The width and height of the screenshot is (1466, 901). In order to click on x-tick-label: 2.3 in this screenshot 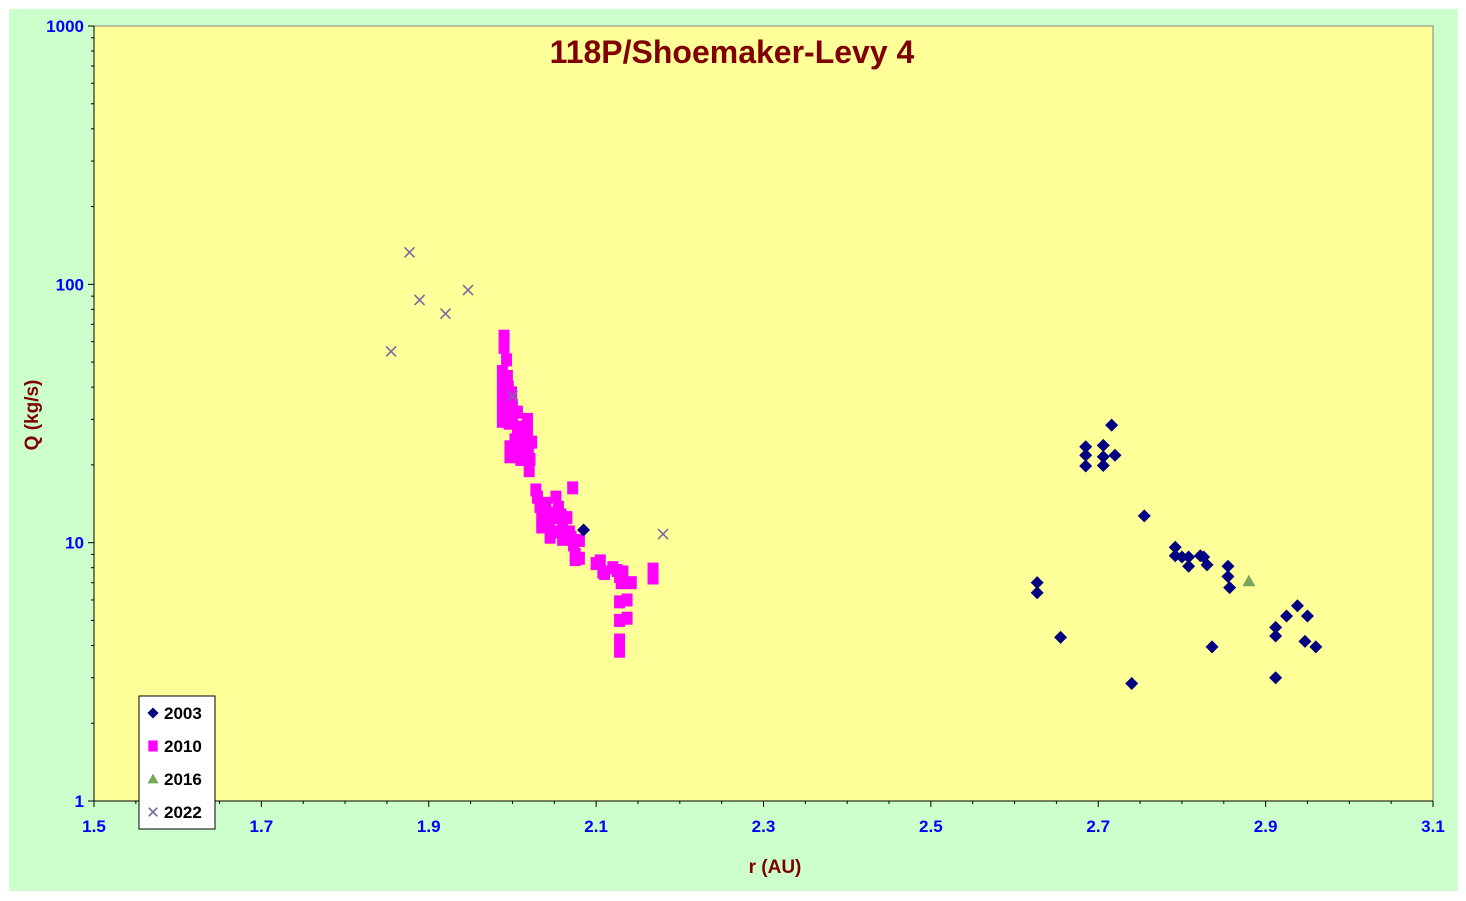, I will do `click(764, 826)`.